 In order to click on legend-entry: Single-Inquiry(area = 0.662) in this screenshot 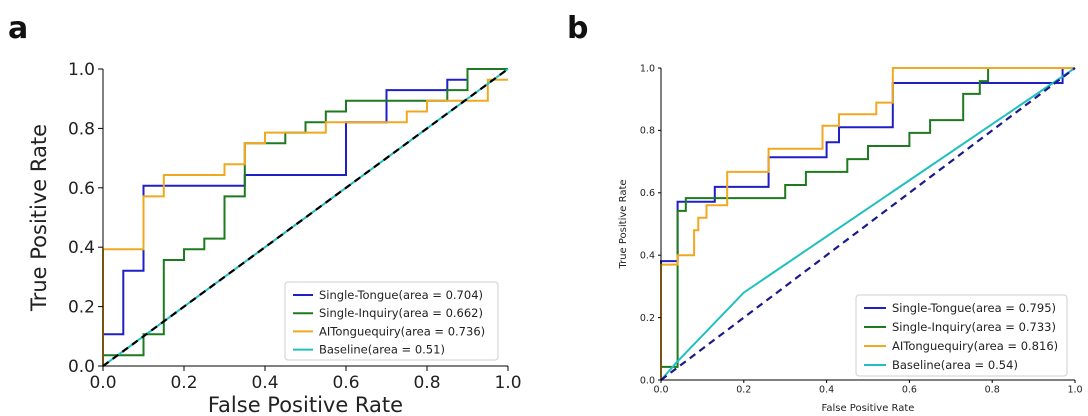, I will do `click(401, 313)`.